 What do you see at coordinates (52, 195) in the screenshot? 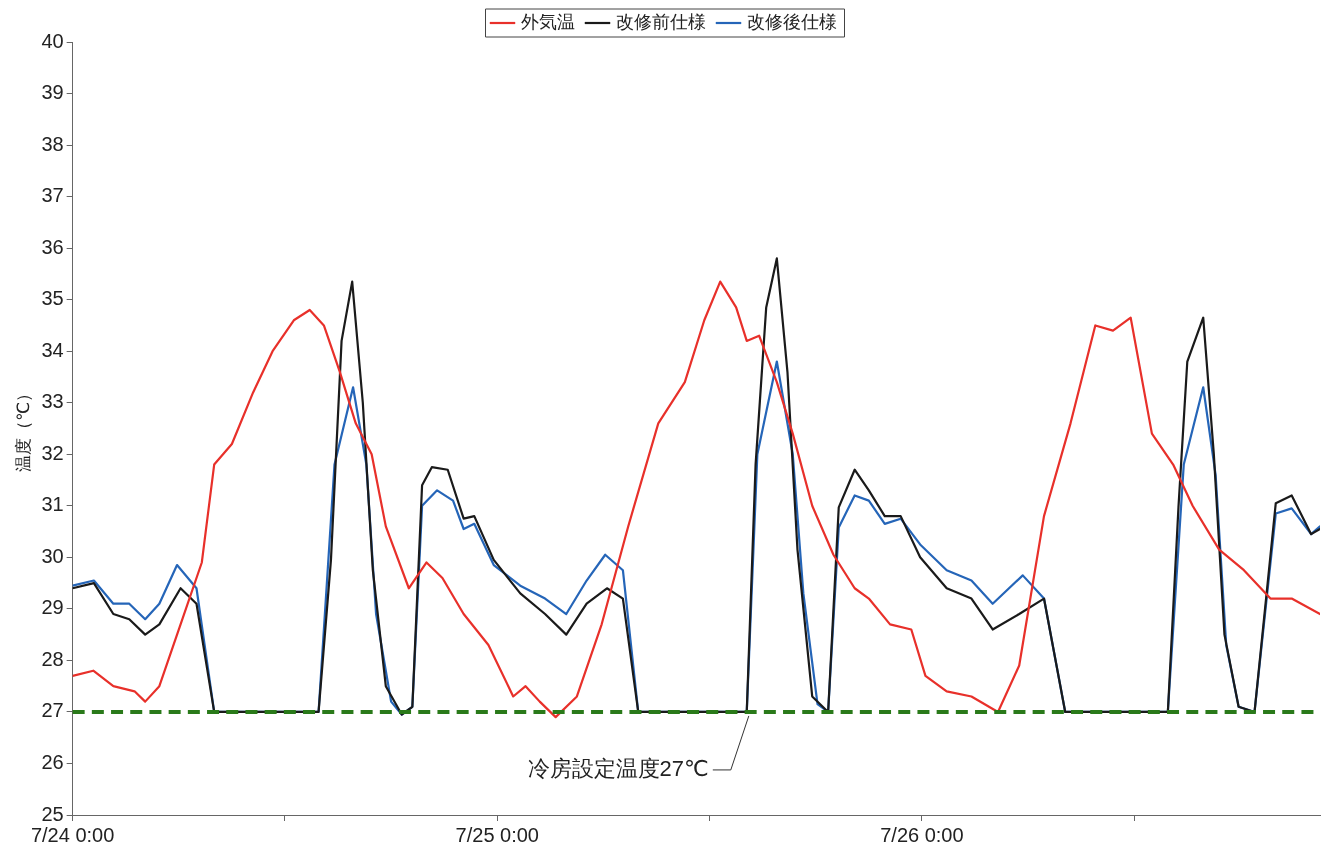
I see `y-tick-label: 37` at bounding box center [52, 195].